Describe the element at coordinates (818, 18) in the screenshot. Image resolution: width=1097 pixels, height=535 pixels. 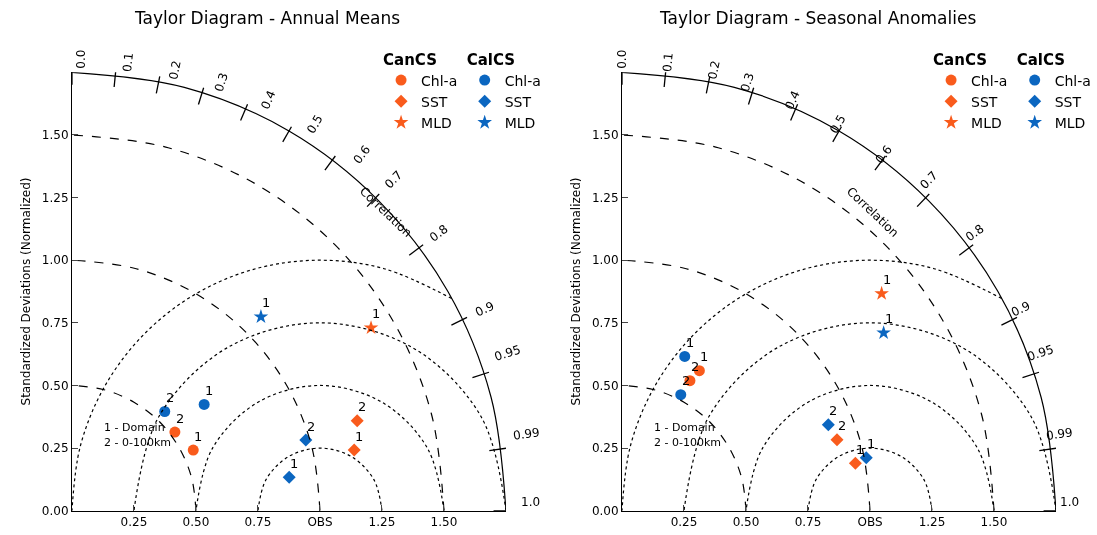
I see `chart-title: Taylor Diagram - Seasonal Anomalies` at that location.